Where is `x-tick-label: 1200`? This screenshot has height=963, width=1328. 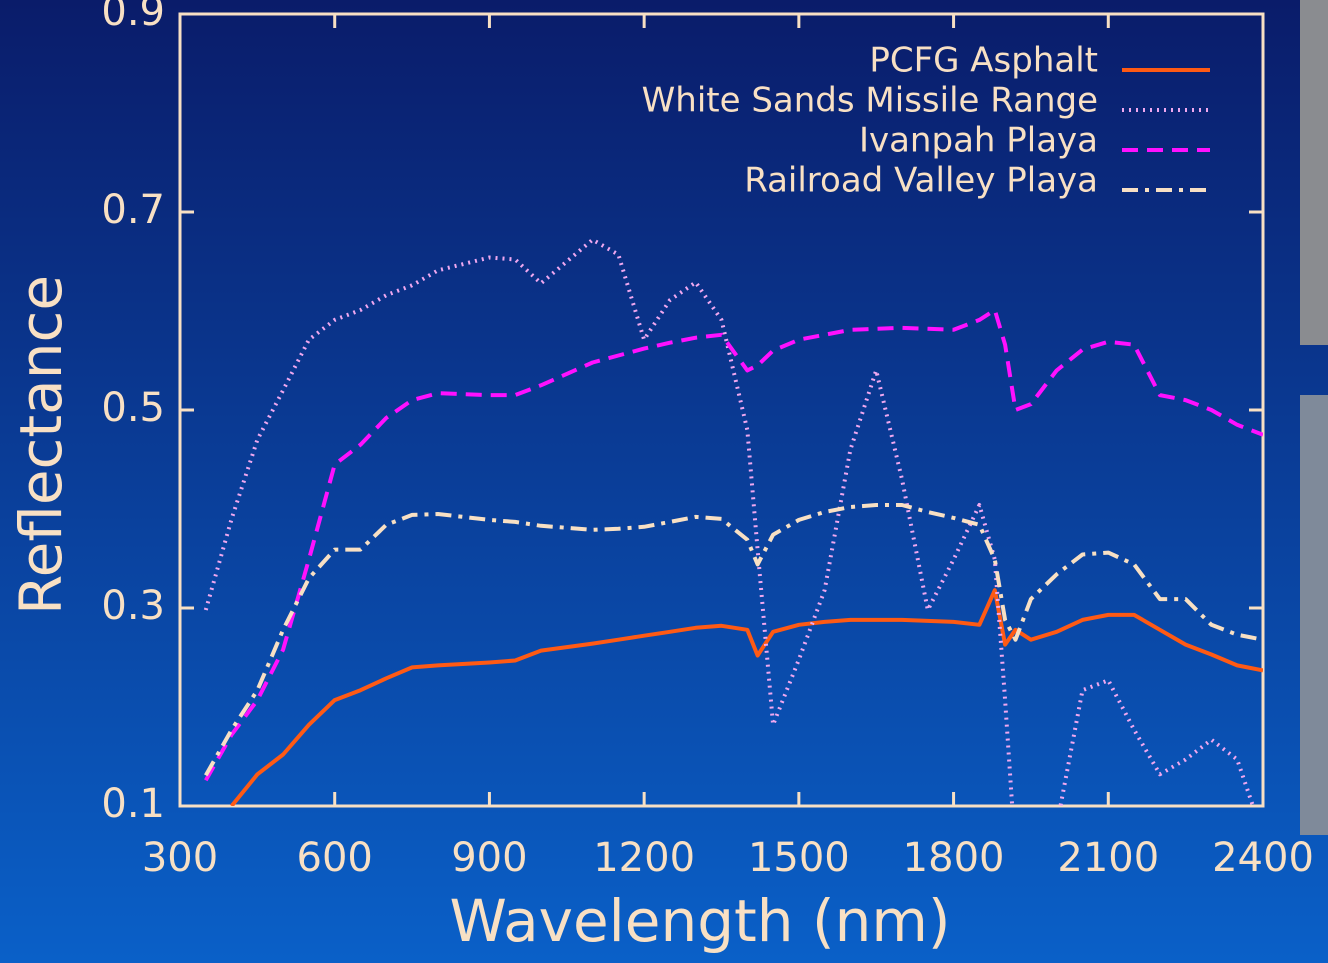 x-tick-label: 1200 is located at coordinates (644, 858).